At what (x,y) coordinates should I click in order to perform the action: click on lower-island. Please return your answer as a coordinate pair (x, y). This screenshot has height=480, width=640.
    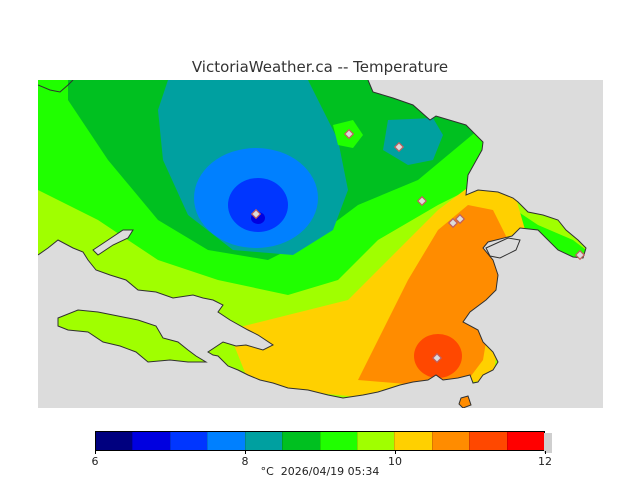
    Looking at the image, I should click on (132, 336).